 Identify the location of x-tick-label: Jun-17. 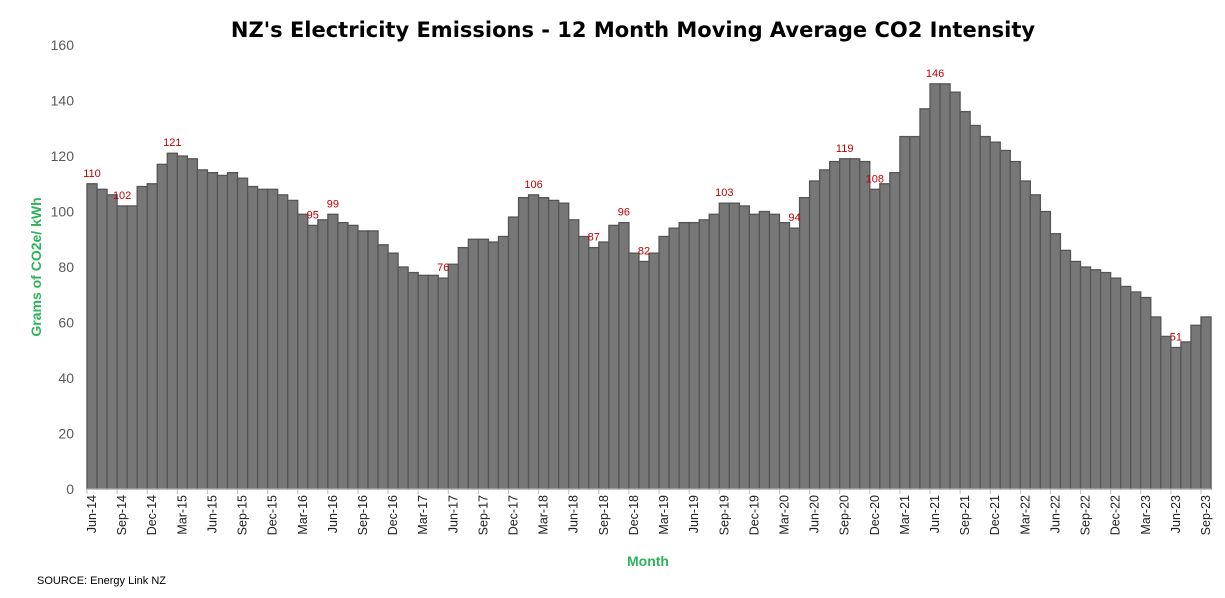
(453, 514).